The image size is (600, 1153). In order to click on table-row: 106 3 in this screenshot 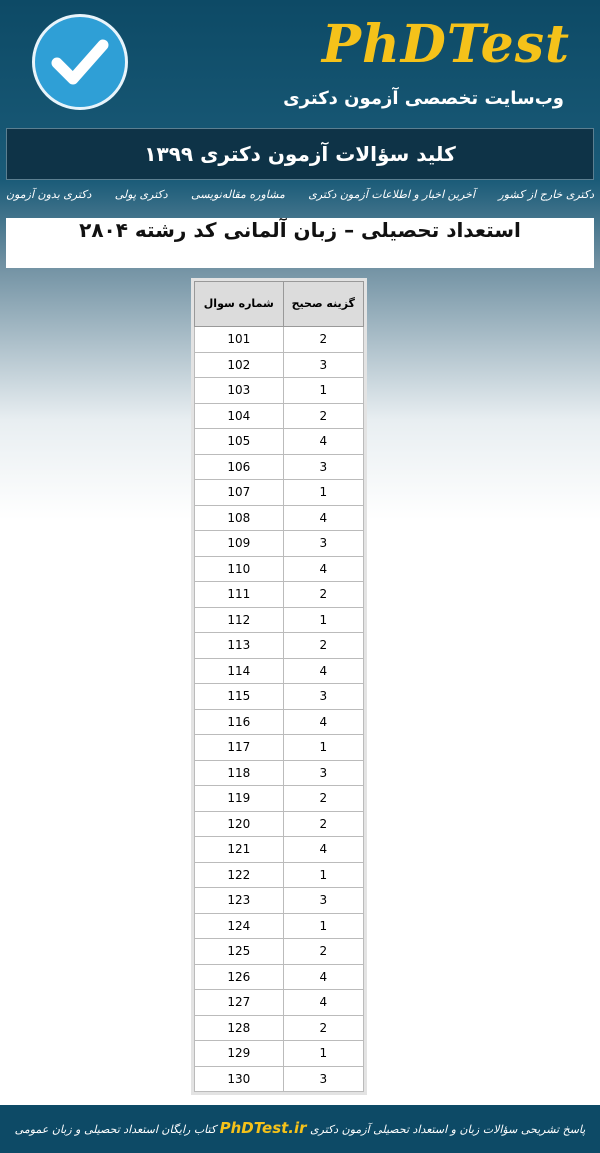, I will do `click(279, 466)`.